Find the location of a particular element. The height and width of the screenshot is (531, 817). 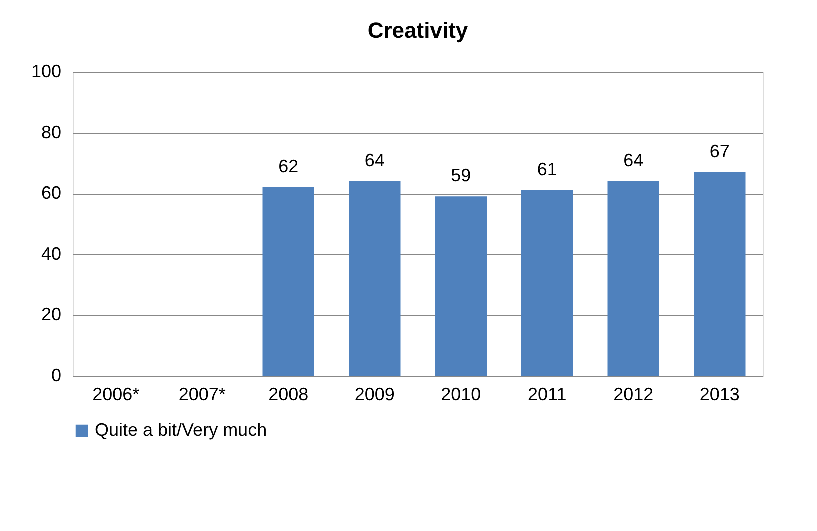

x-tick-label: 2006* is located at coordinates (116, 394).